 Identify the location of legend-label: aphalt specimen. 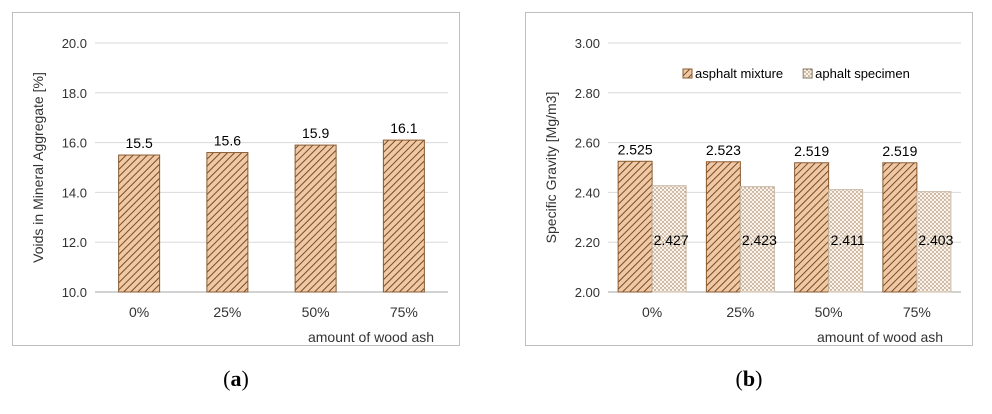
(862, 73).